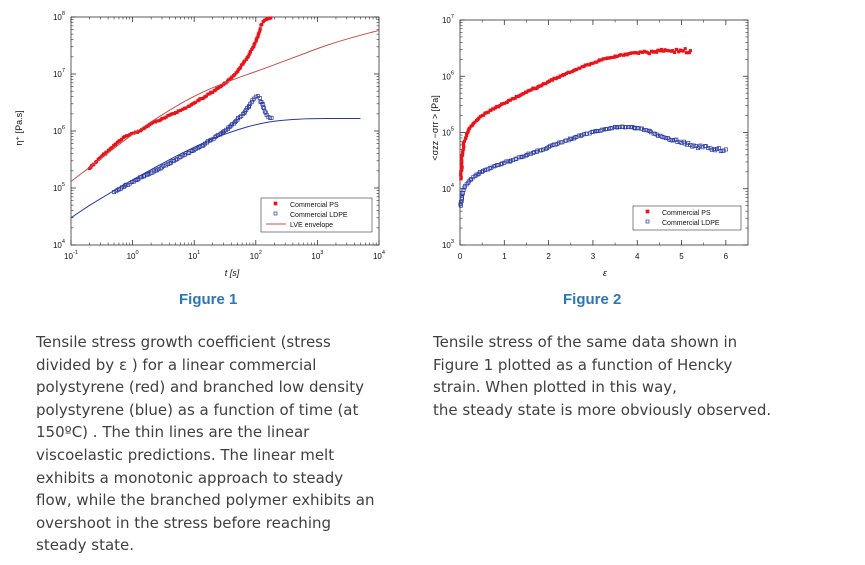 The height and width of the screenshot is (565, 865). What do you see at coordinates (460, 256) in the screenshot?
I see `x-tick-label: 0` at bounding box center [460, 256].